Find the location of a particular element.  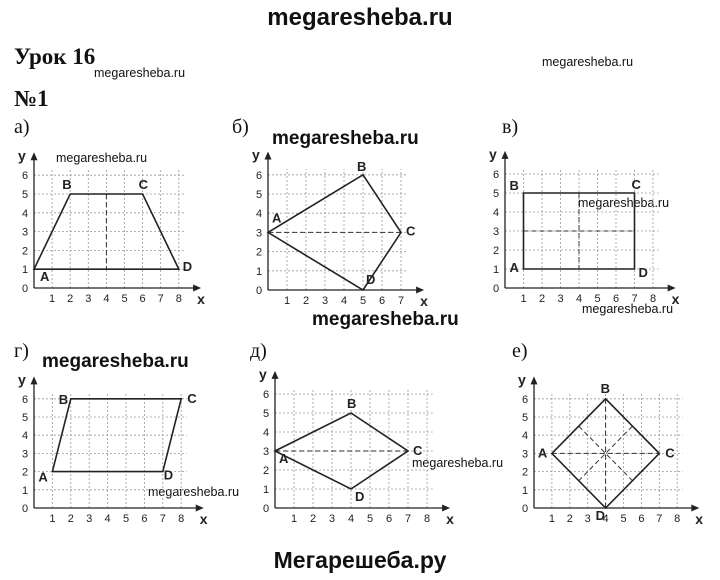

dashed-line is located at coordinates (605, 453).